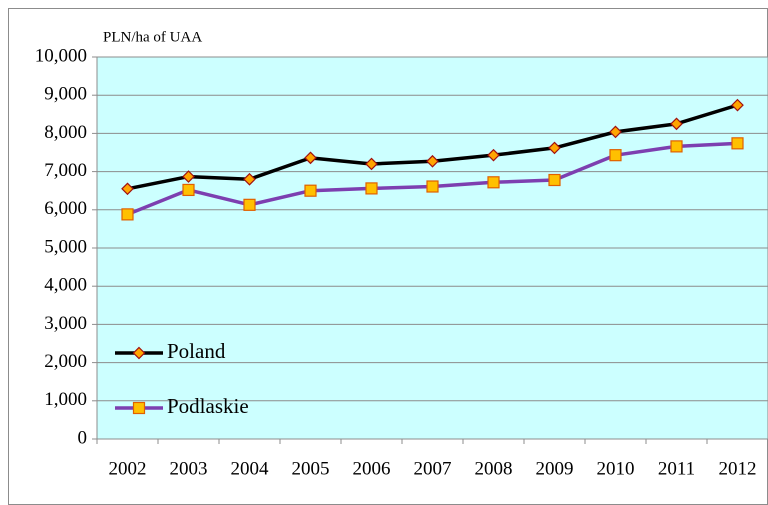  What do you see at coordinates (128, 468) in the screenshot?
I see `x-tick-label: 2002` at bounding box center [128, 468].